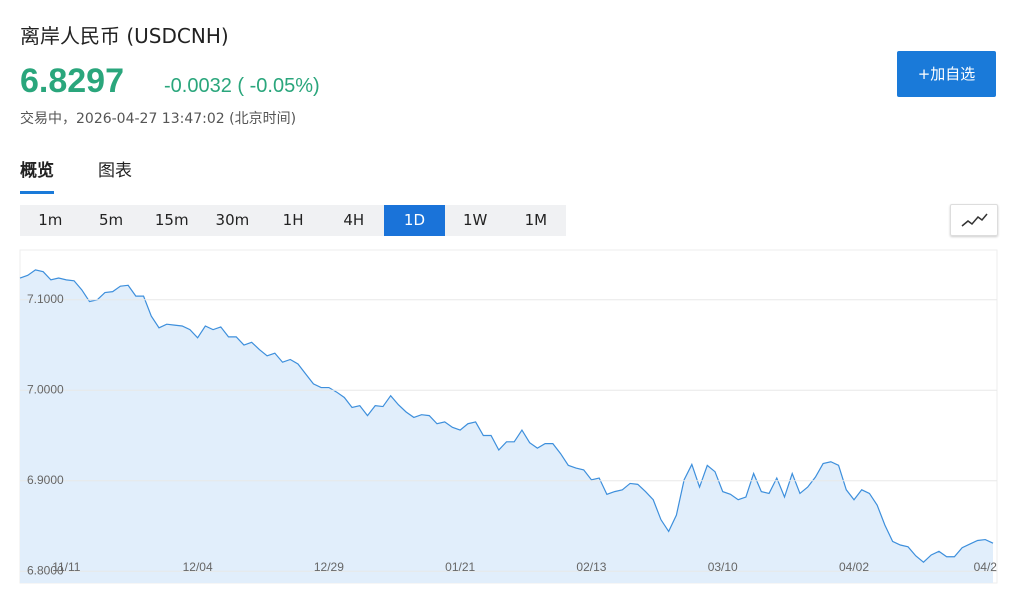  What do you see at coordinates (37, 175) in the screenshot?
I see `tab: 概览` at bounding box center [37, 175].